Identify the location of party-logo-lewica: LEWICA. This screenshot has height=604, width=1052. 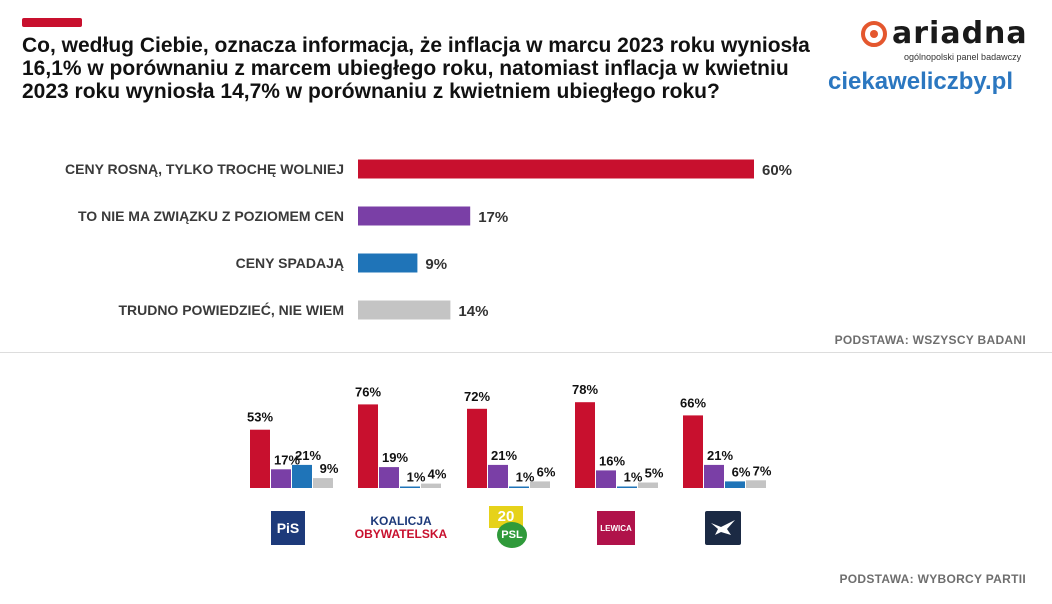
(616, 528).